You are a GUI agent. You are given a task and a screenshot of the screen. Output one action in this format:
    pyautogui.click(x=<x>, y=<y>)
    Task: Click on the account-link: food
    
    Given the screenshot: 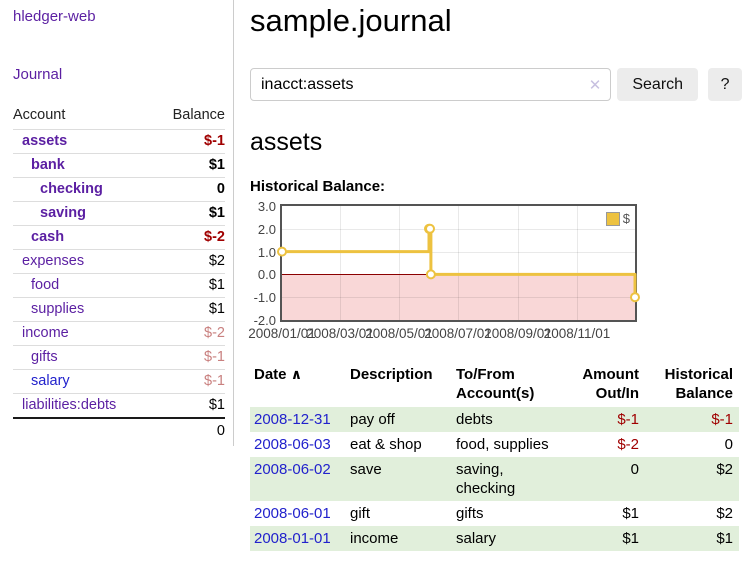 What is the action you would take?
    pyautogui.click(x=45, y=285)
    